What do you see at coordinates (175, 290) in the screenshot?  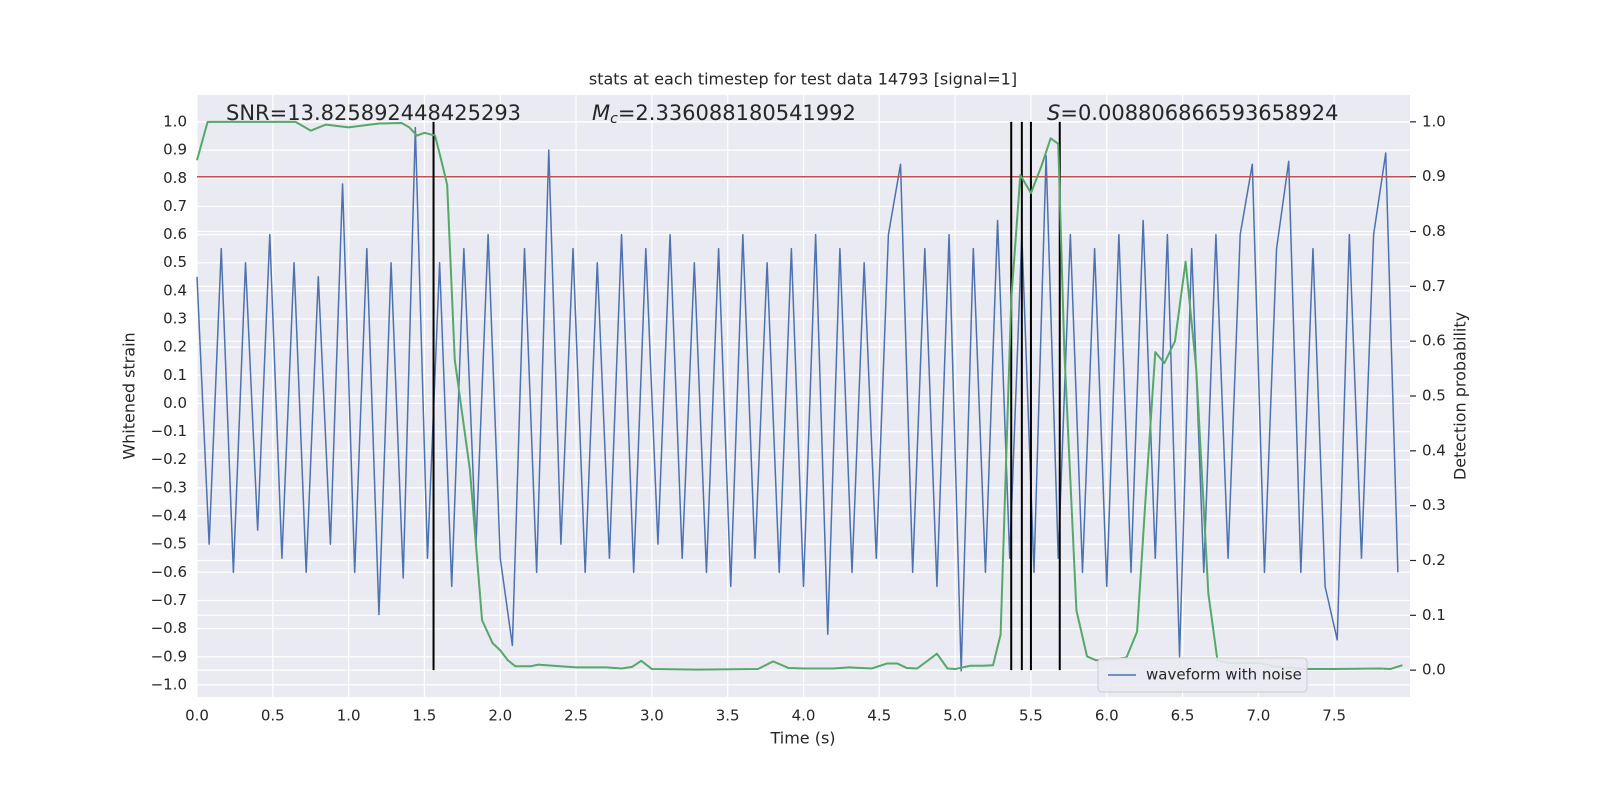 I see `y-tick-label: 0.4` at bounding box center [175, 290].